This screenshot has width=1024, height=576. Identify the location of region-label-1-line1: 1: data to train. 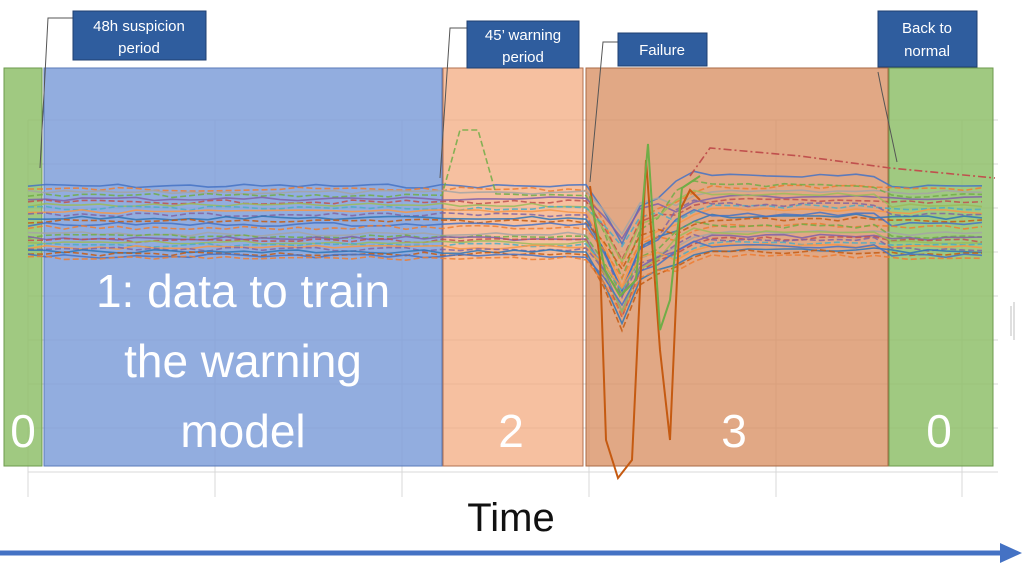
(243, 291).